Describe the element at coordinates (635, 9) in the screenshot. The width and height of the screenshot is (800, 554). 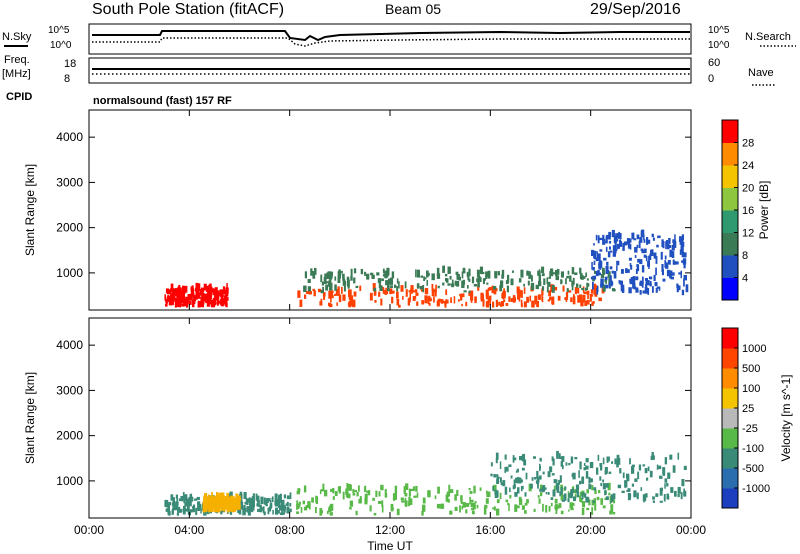
I see `date-label: 29/Sep/2016` at that location.